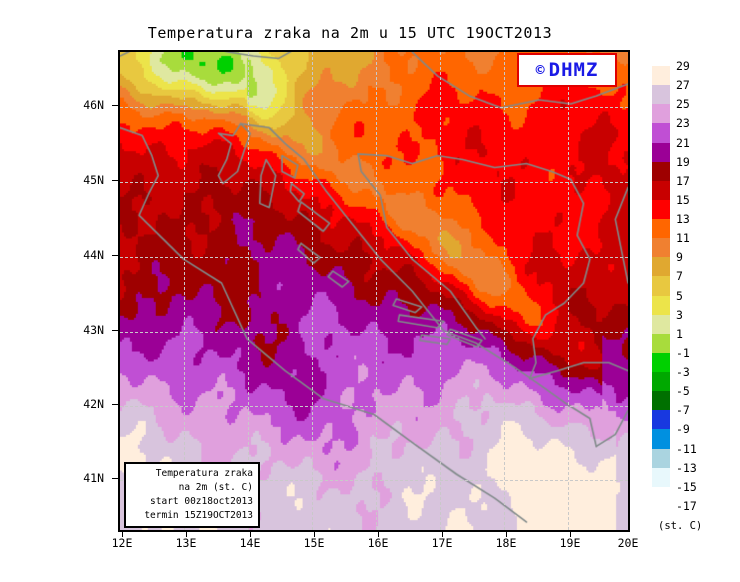  I want to click on info-line-3: start 00z18oct2013, so click(201, 501).